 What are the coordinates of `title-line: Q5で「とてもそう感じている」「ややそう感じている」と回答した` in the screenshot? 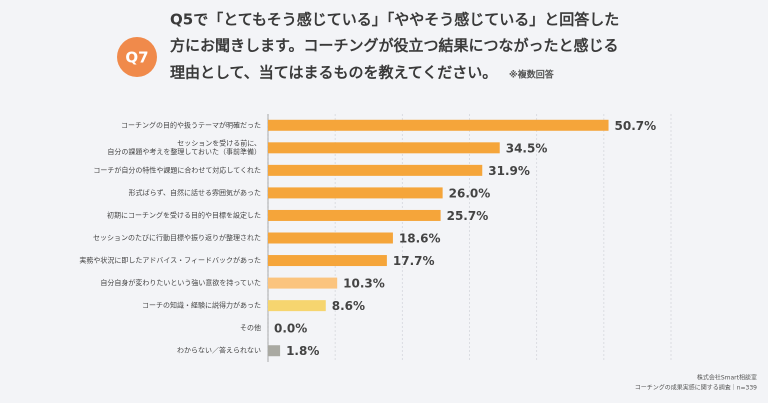 It's located at (394, 20).